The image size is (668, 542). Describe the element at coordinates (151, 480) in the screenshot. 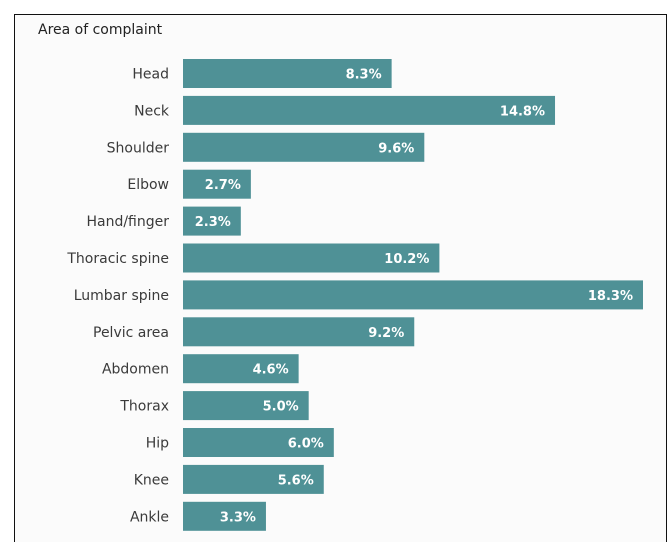

I see `category-label: Knee` at that location.